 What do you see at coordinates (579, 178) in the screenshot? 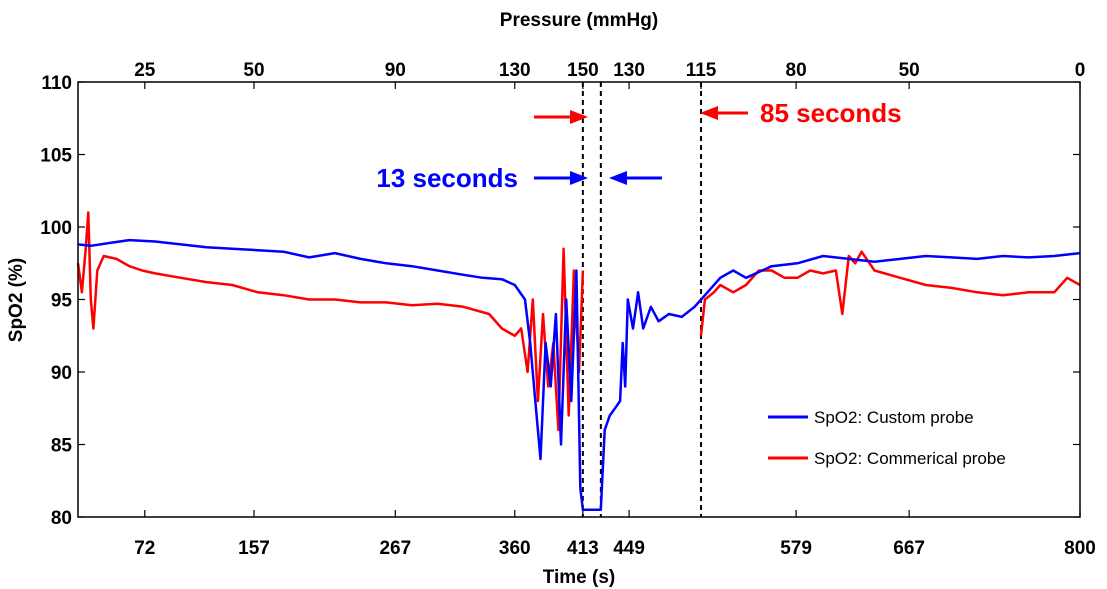
I see `blue-arrow-left-head` at bounding box center [579, 178].